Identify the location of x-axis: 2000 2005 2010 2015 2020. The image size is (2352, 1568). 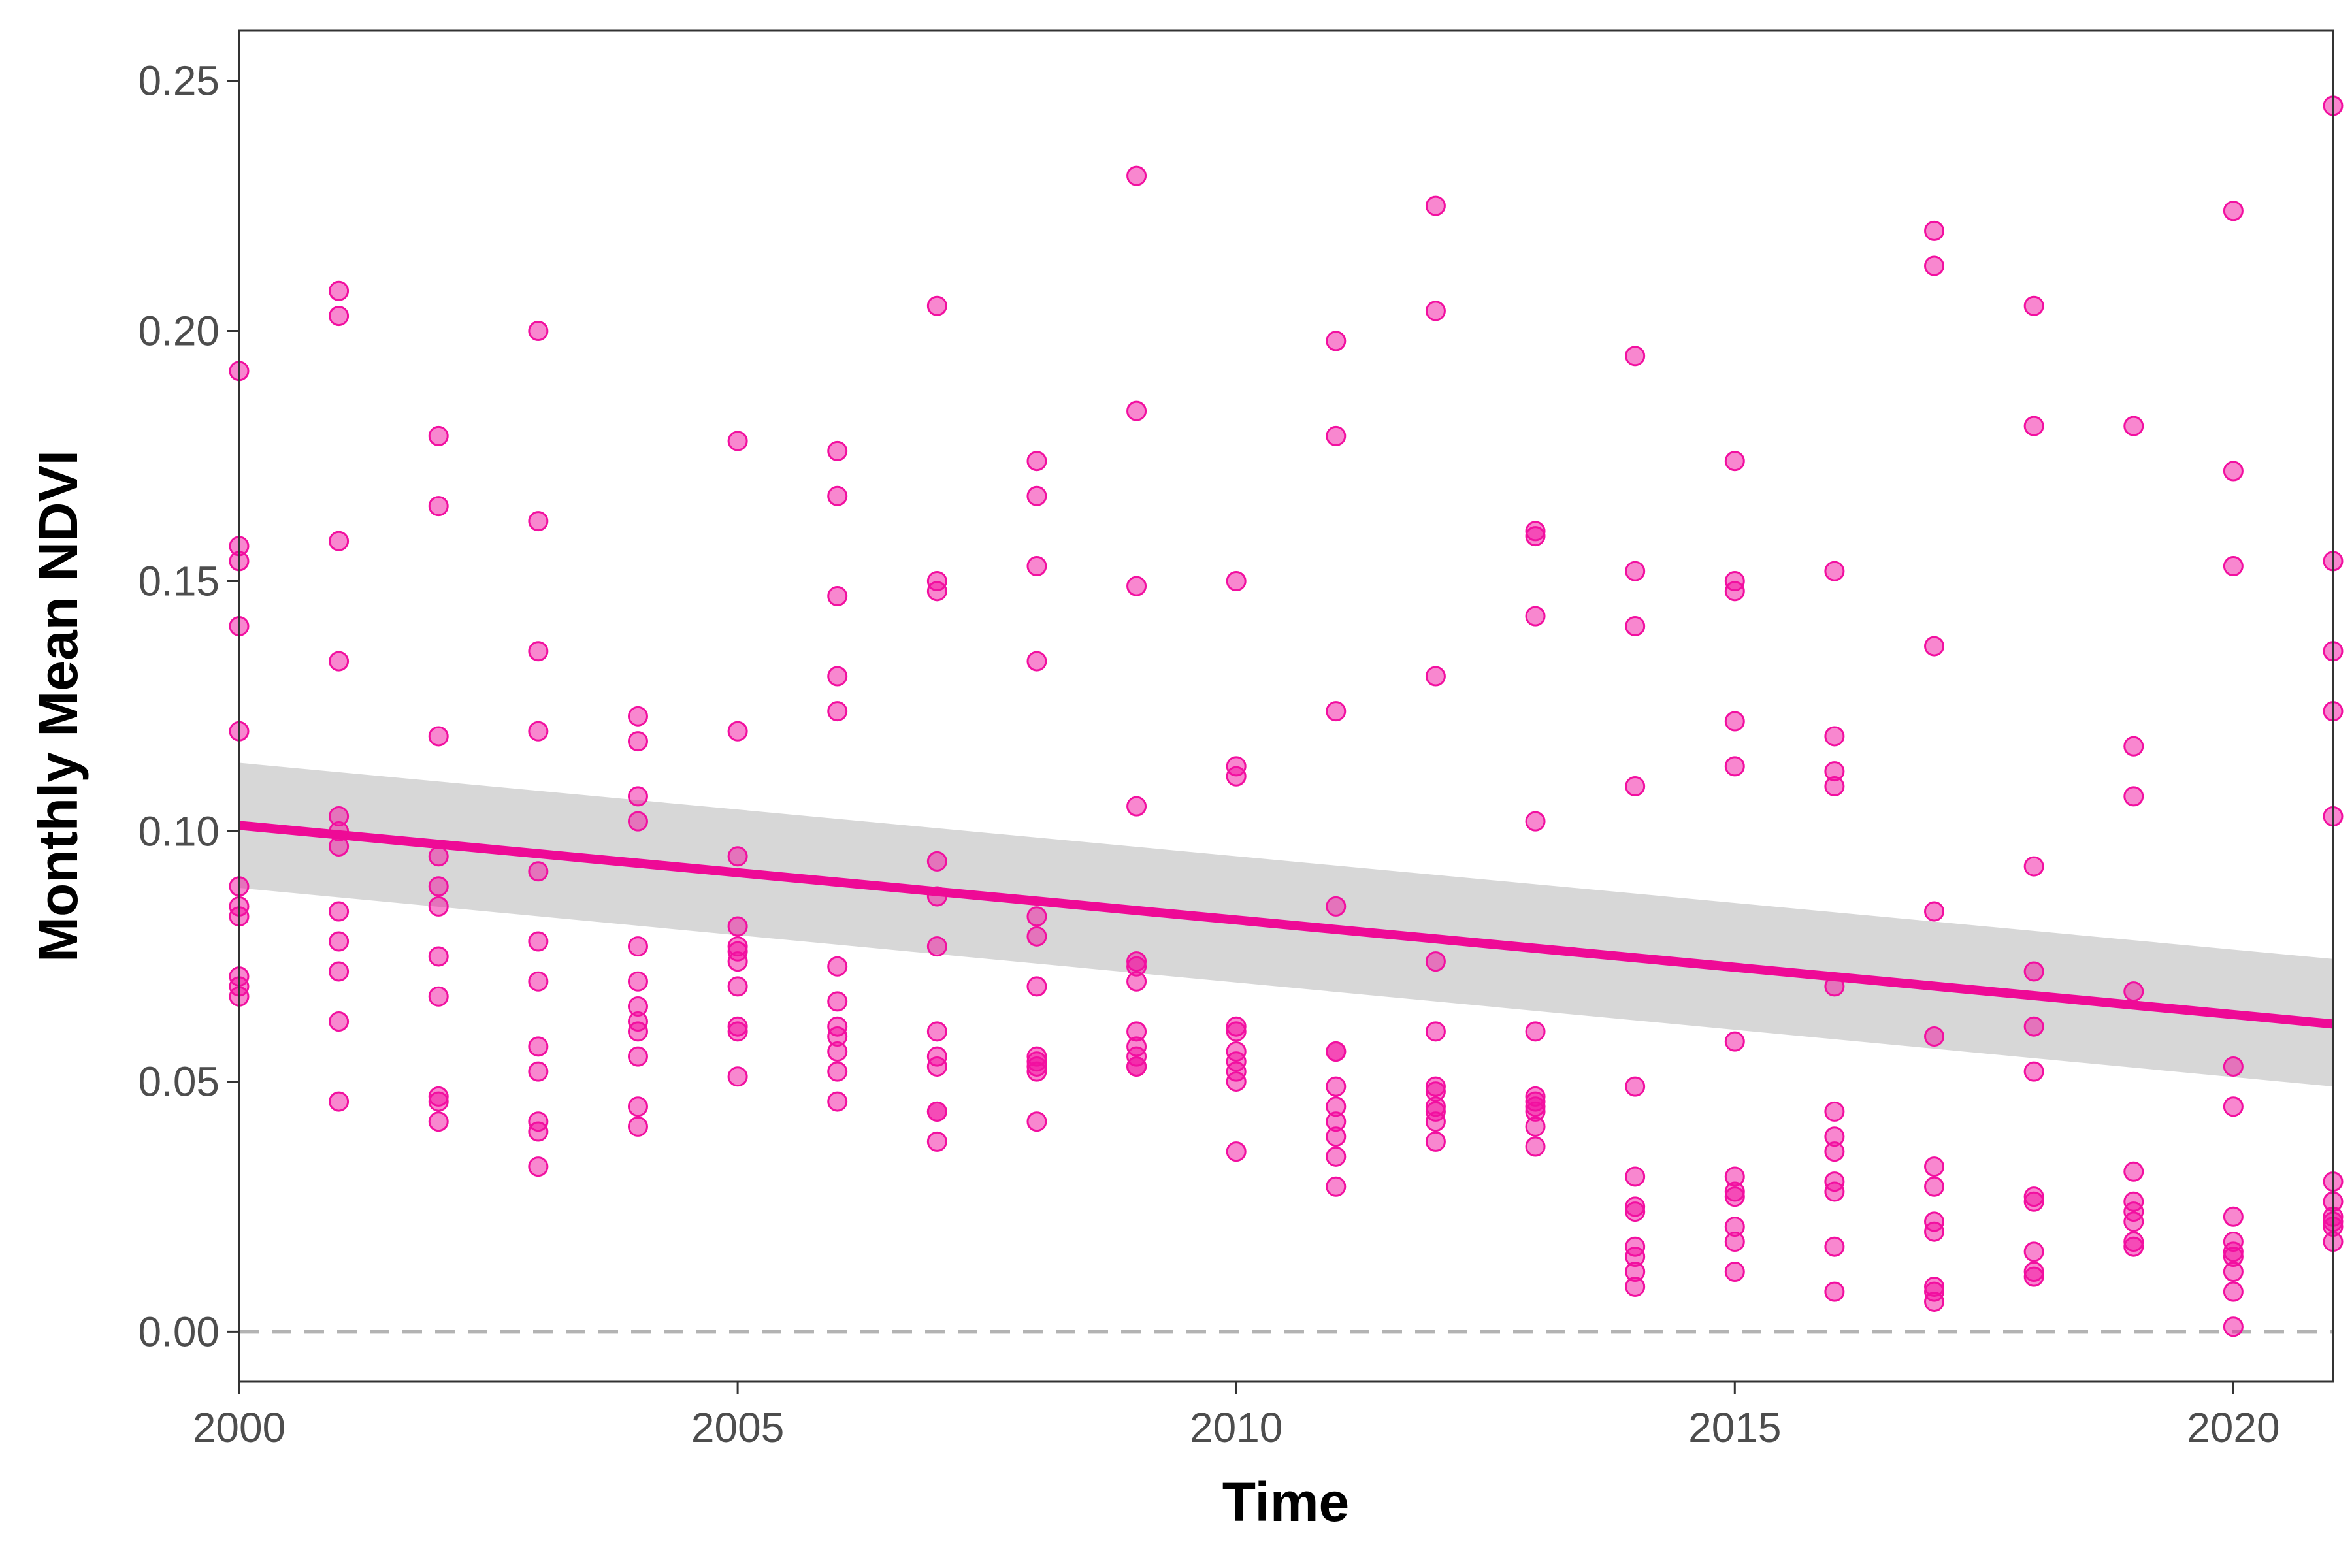
(1236, 1416).